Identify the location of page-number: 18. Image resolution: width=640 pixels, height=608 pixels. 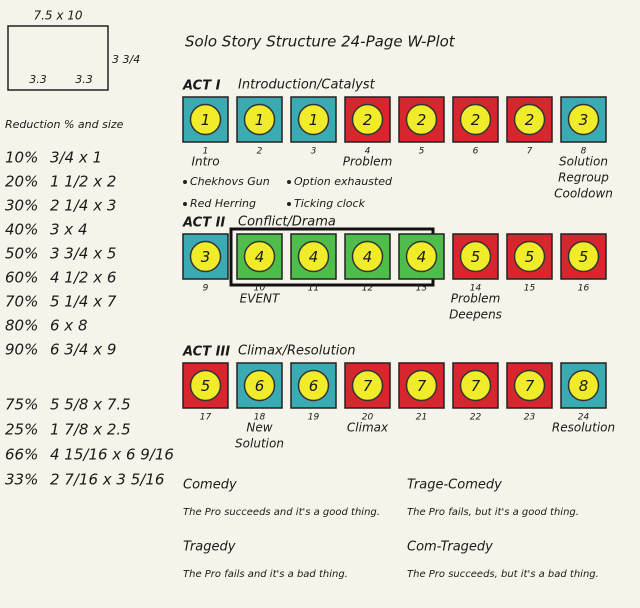
(260, 418).